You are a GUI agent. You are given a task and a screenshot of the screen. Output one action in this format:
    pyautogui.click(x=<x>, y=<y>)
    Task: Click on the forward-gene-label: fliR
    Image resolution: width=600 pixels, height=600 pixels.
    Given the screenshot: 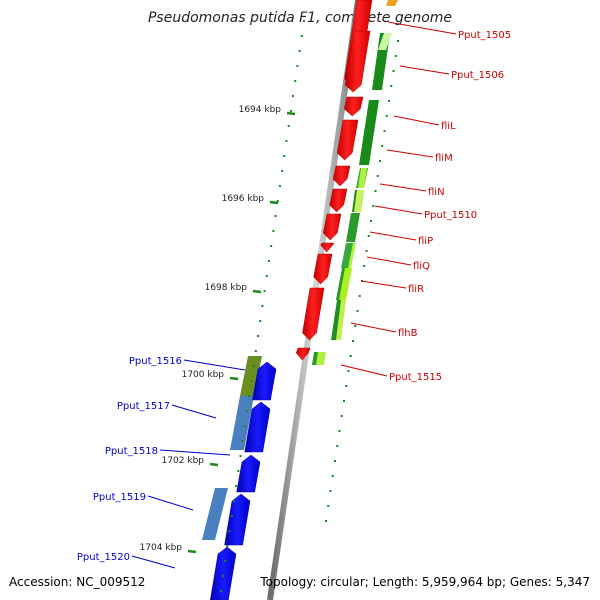 What is the action you would take?
    pyautogui.click(x=416, y=289)
    